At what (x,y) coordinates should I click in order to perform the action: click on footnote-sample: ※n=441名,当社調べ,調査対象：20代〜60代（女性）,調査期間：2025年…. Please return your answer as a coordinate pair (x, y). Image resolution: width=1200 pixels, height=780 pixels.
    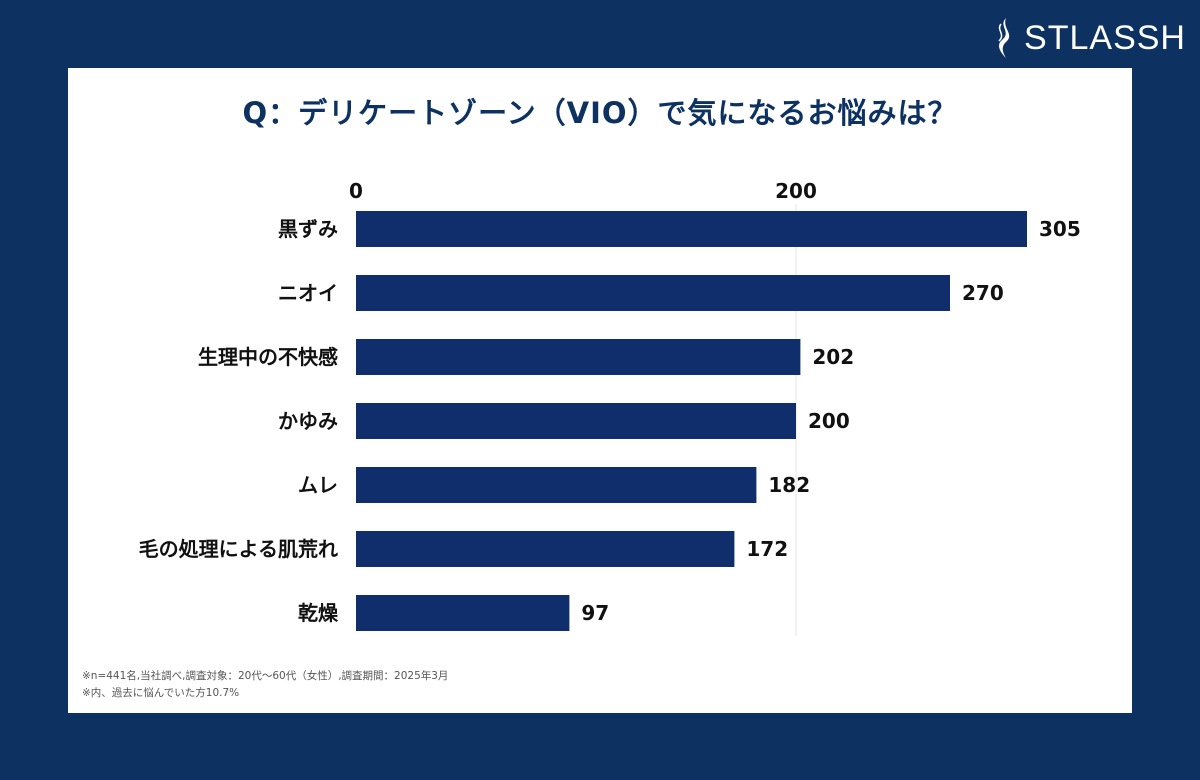
    Looking at the image, I should click on (265, 676).